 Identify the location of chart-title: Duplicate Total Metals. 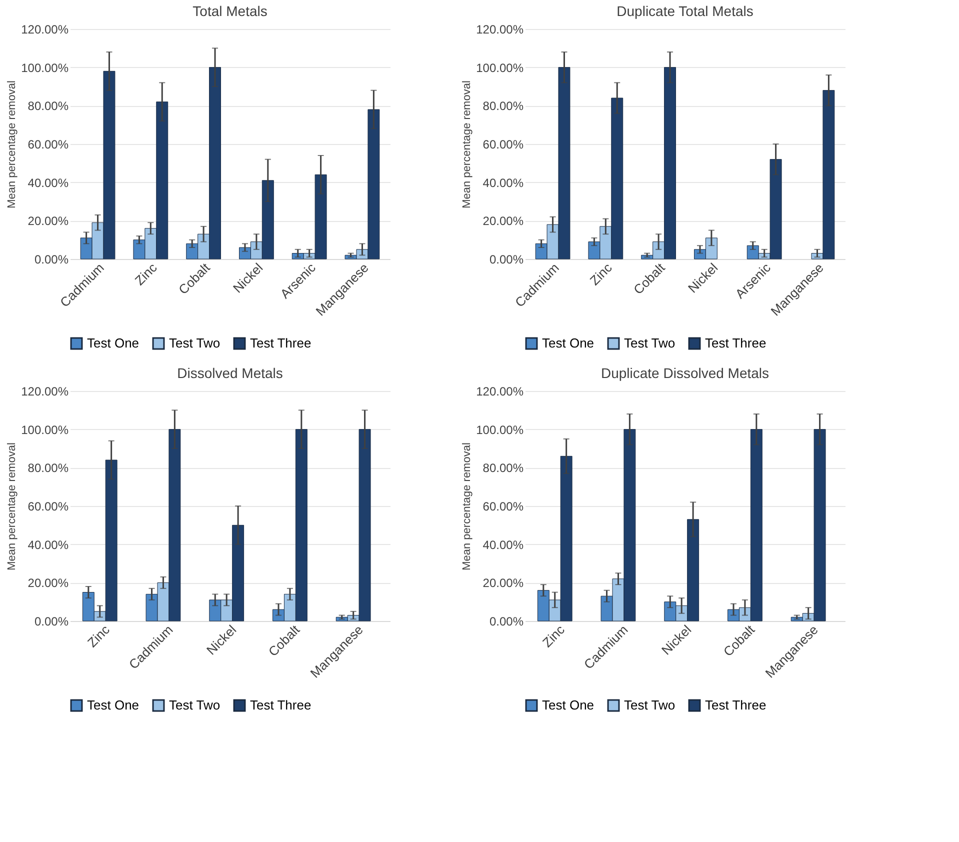
(685, 11).